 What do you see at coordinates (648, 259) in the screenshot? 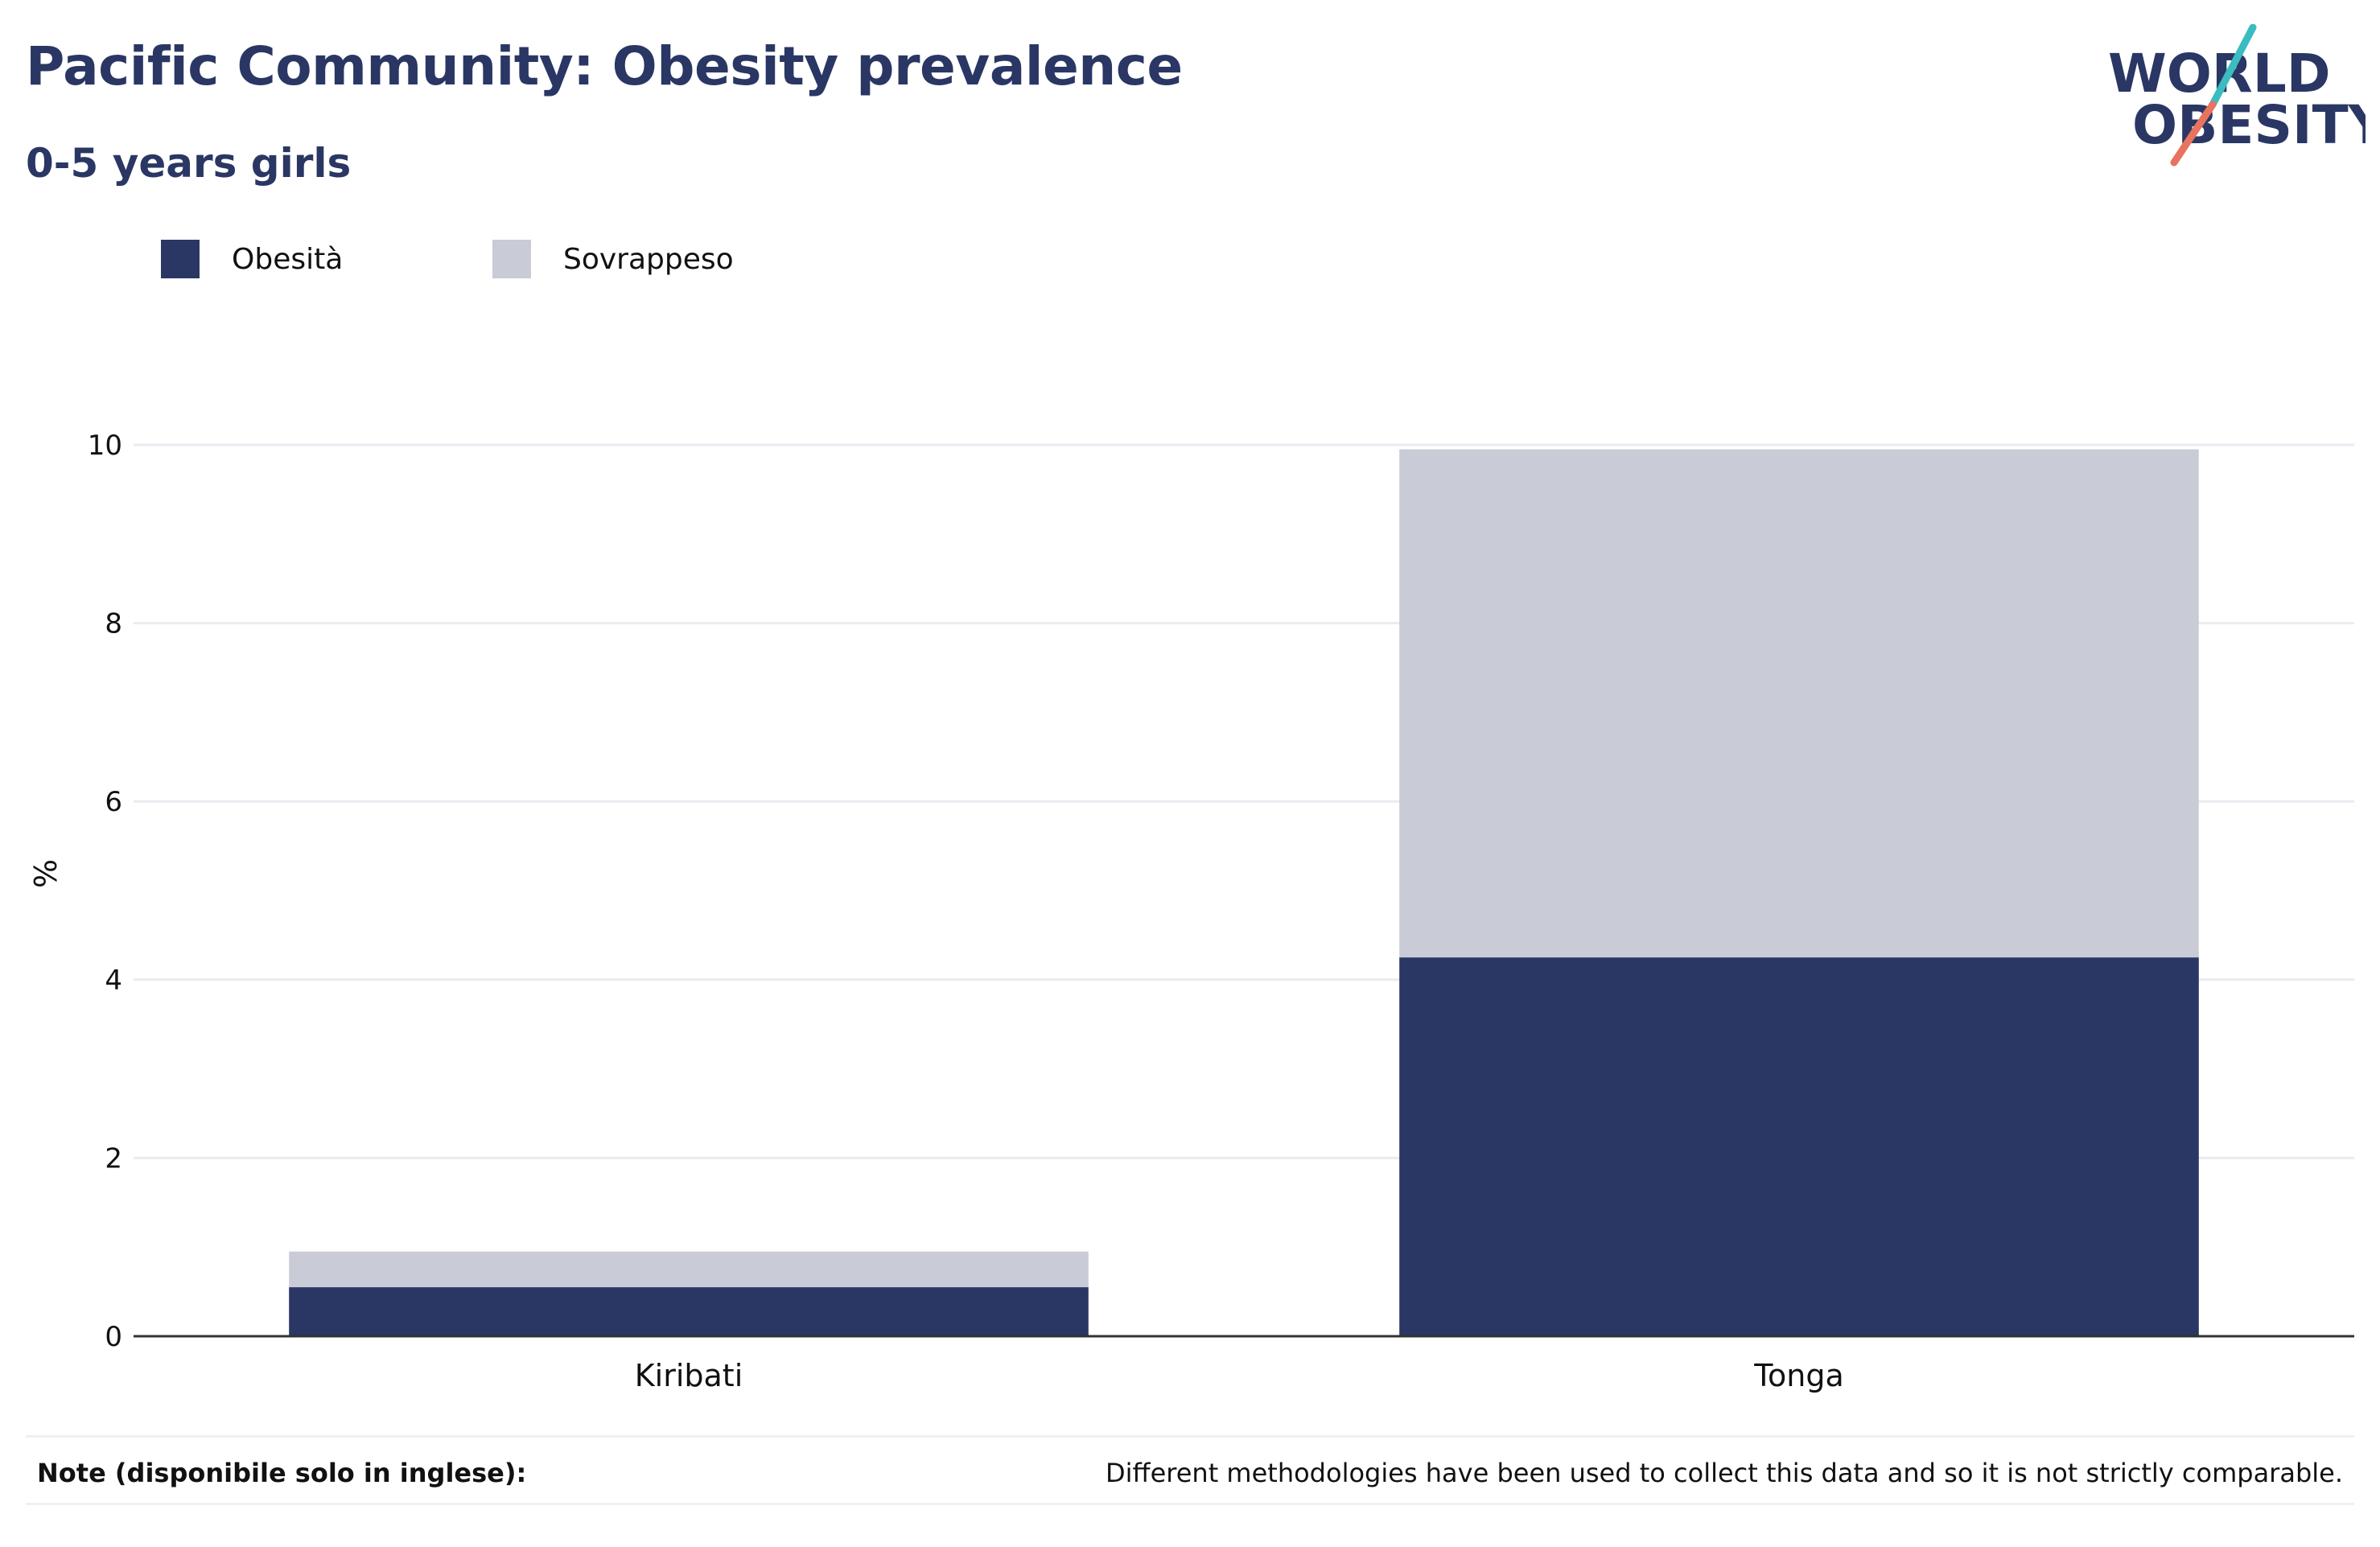
I see `legend-label-sovrappeso: Sovrappeso` at bounding box center [648, 259].